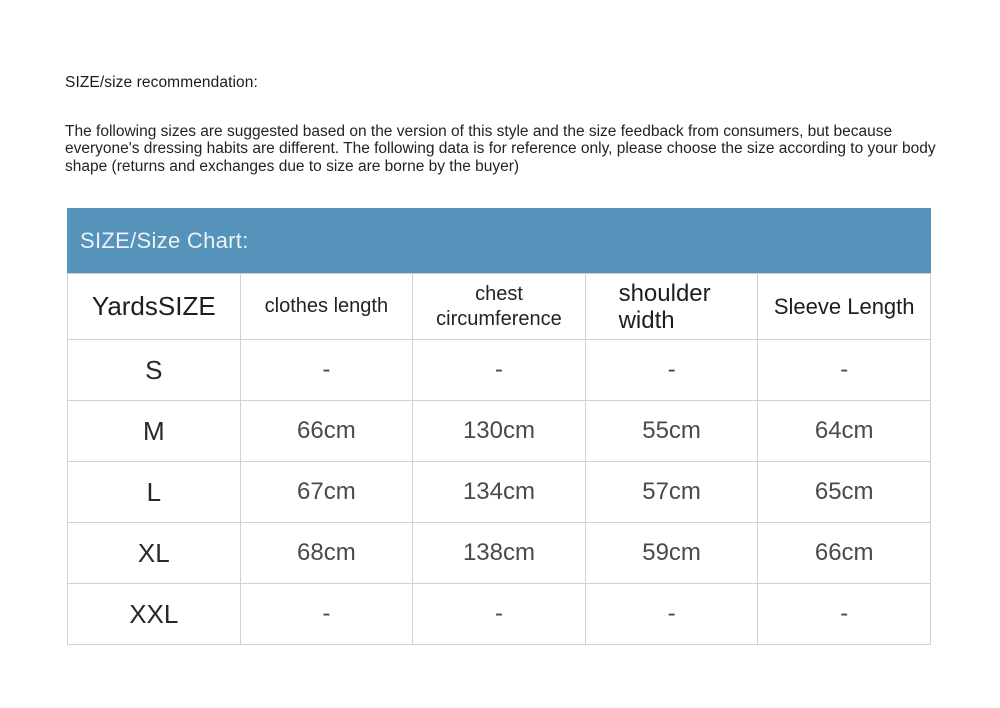  Describe the element at coordinates (499, 240) in the screenshot. I see `size-chart-title-bar: SIZE/Size Chart:` at that location.